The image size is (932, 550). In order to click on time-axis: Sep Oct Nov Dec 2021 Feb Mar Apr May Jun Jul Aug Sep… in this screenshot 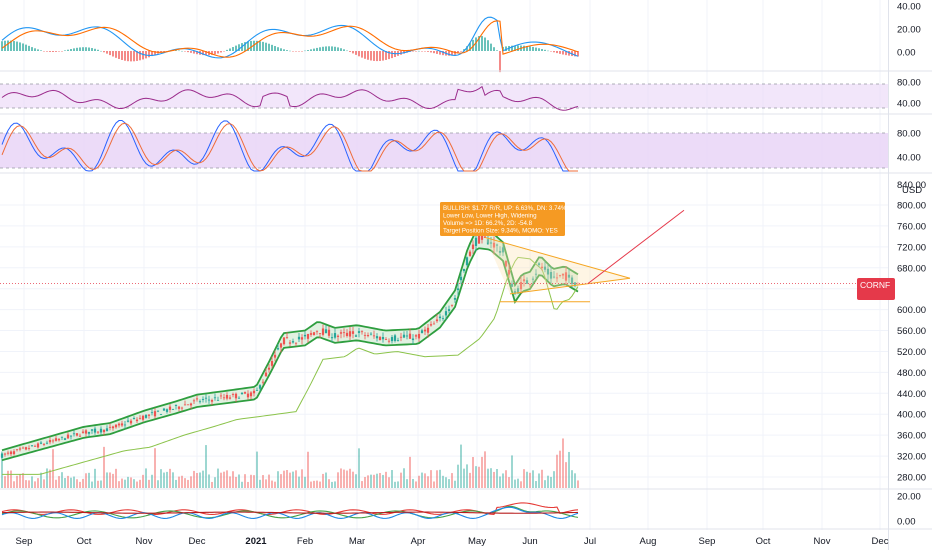, I will do `click(452, 541)`.